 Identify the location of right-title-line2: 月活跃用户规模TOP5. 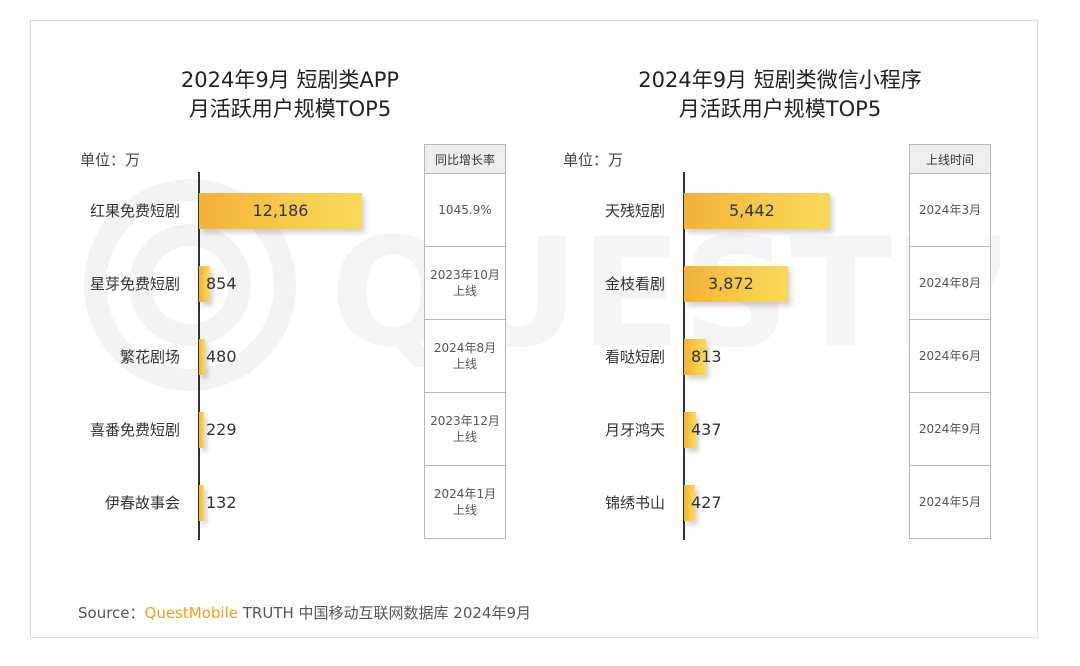
(780, 109).